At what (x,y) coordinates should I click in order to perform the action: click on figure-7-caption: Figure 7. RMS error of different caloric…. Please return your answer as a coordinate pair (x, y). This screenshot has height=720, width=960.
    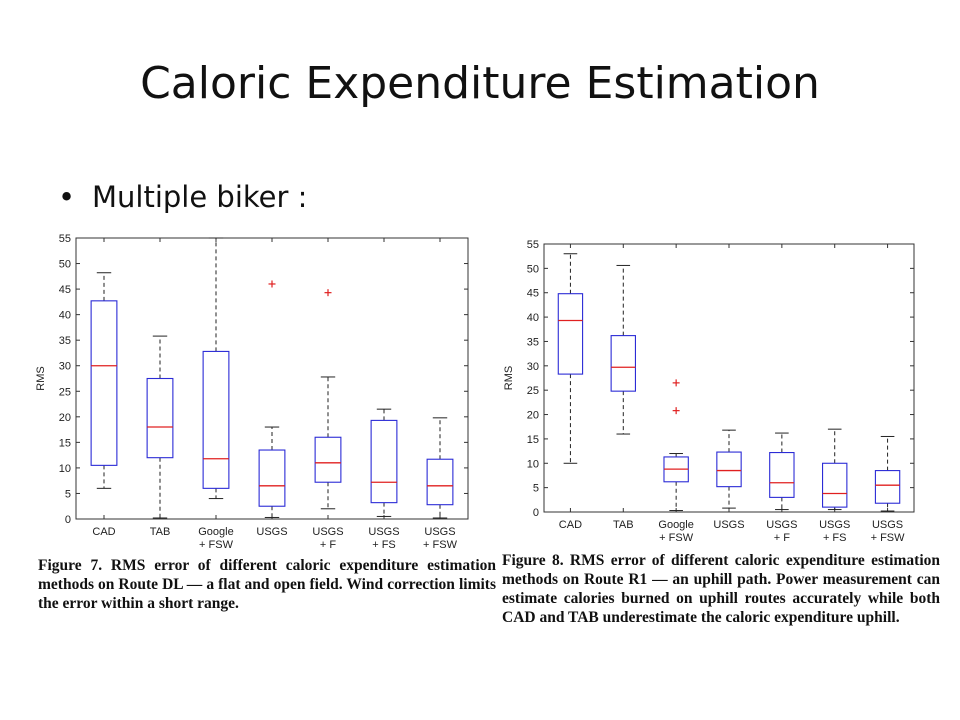
    Looking at the image, I should click on (267, 584).